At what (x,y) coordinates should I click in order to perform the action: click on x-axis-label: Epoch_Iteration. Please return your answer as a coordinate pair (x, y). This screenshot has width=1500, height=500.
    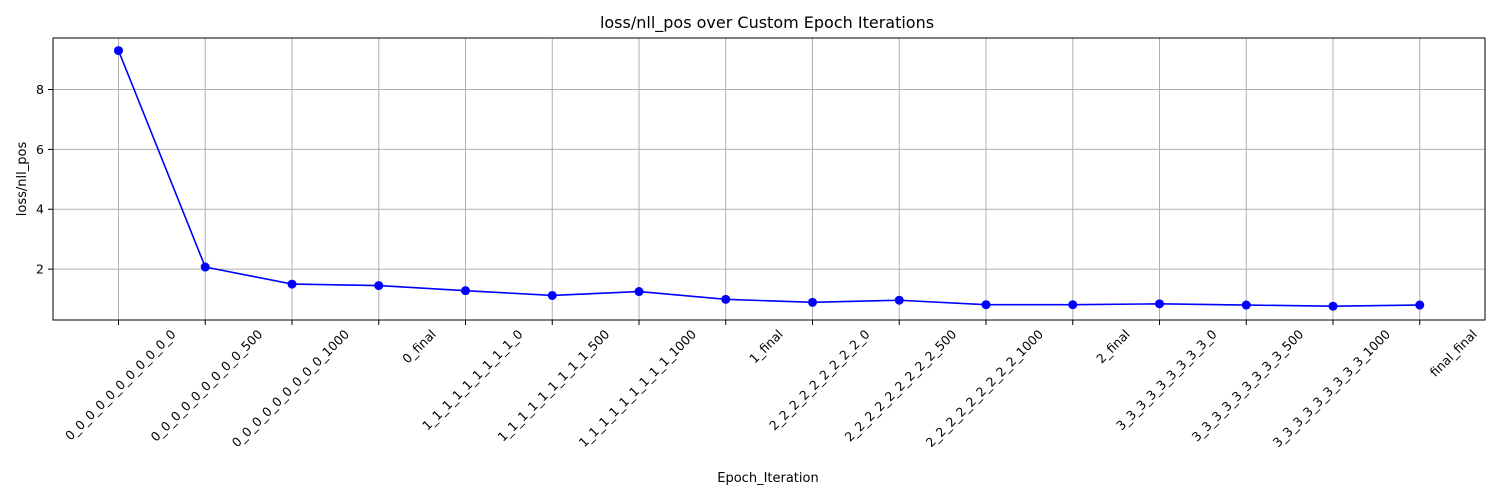
    Looking at the image, I should click on (767, 478).